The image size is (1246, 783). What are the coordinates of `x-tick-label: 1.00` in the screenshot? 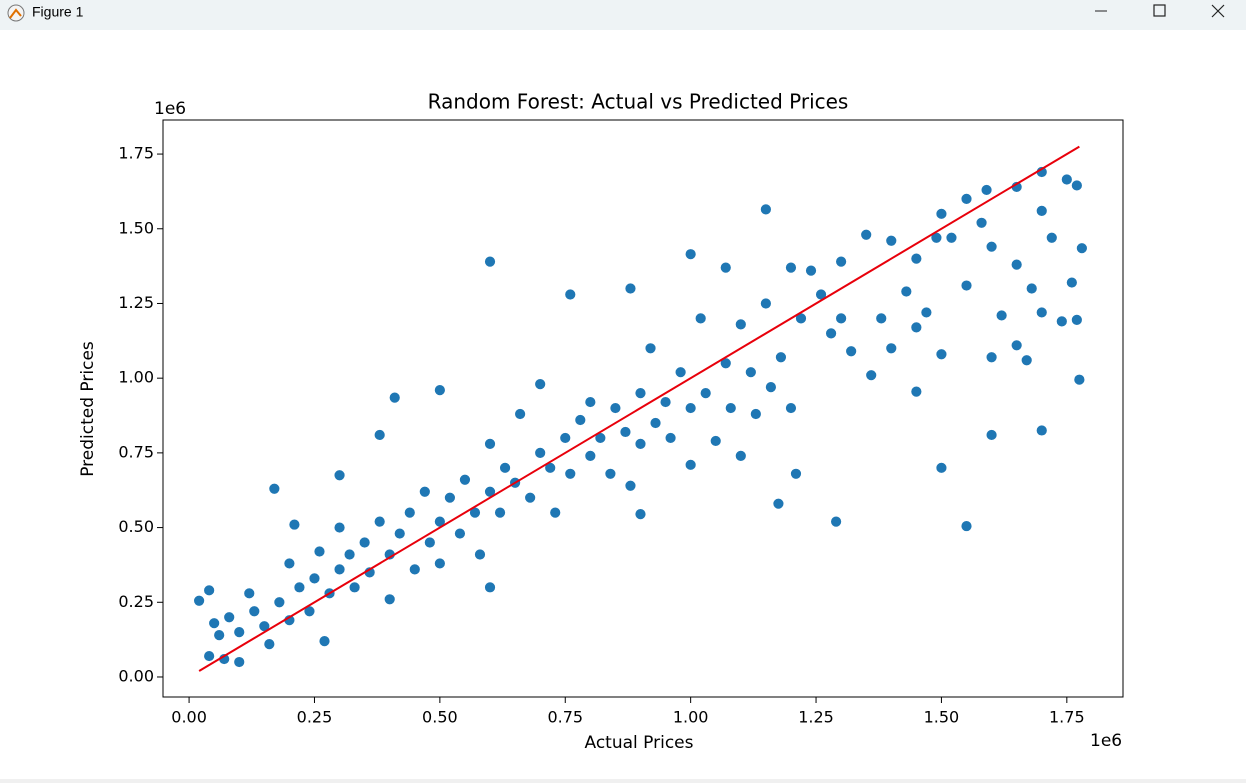 It's located at (691, 717).